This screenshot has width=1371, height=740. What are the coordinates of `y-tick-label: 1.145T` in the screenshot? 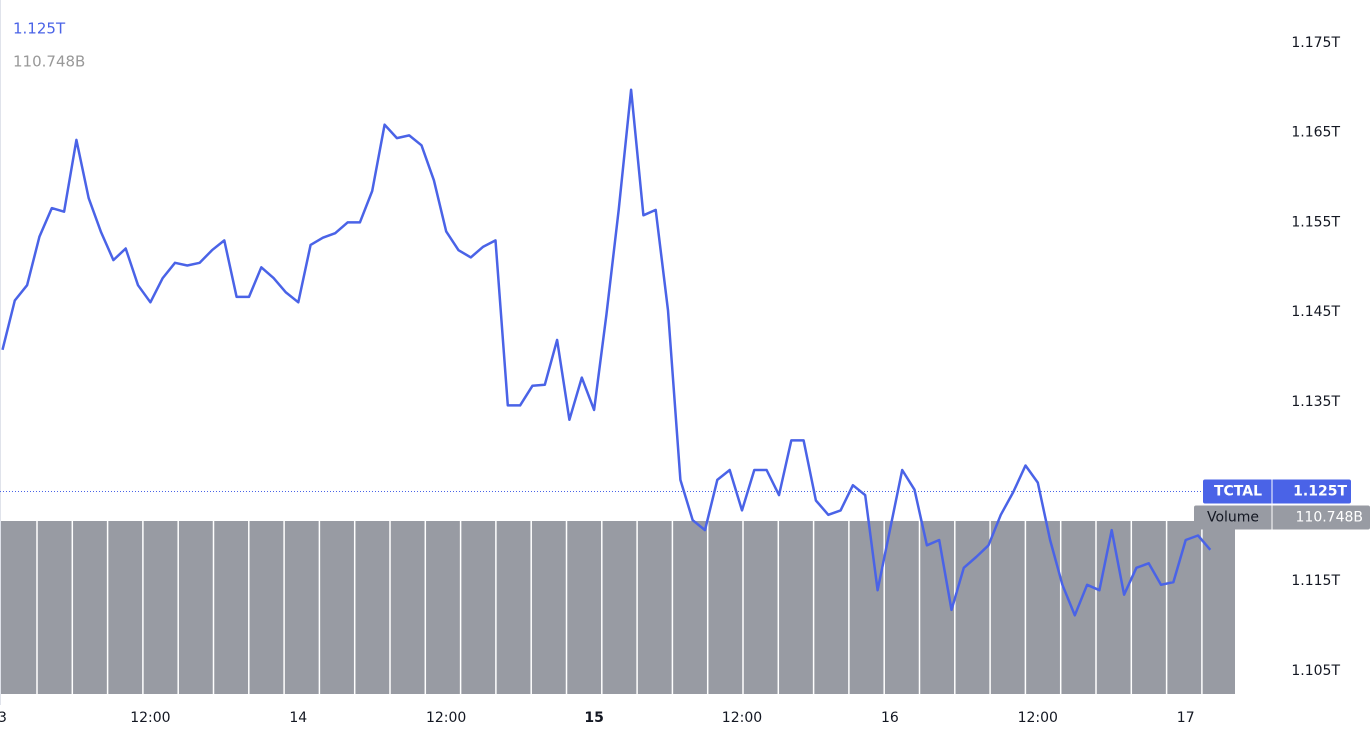 It's located at (1315, 312).